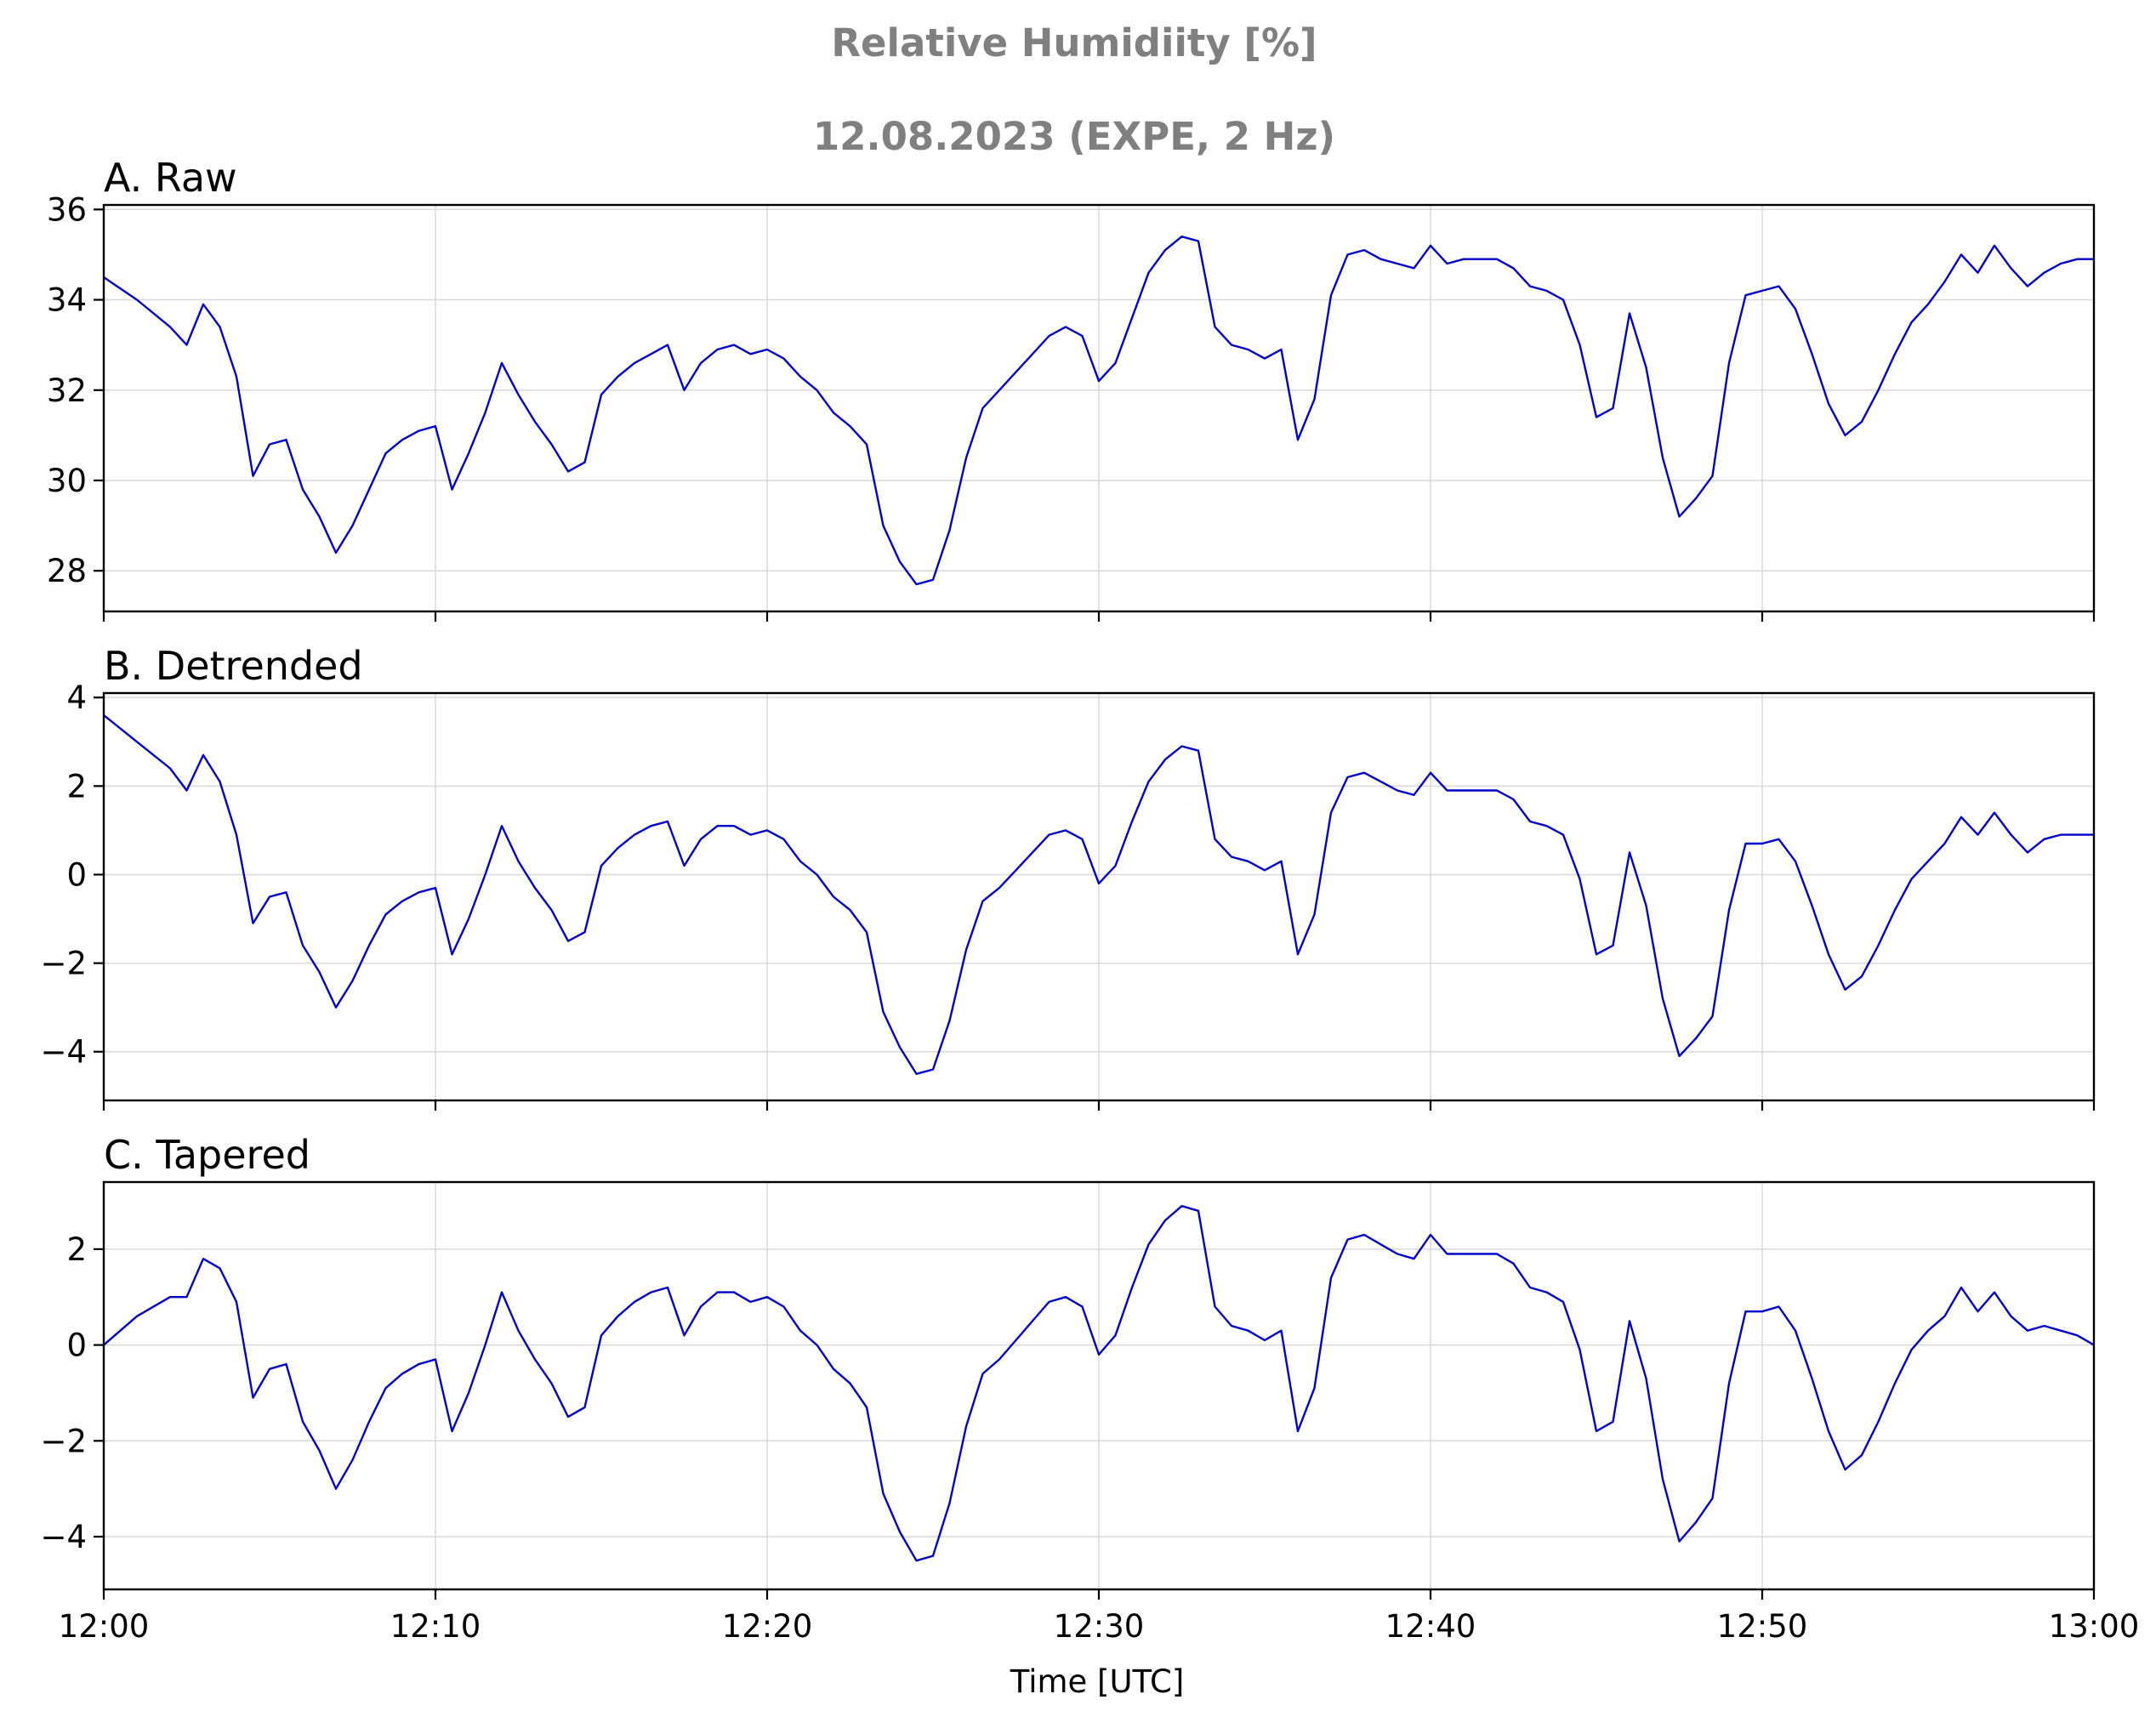 Image resolution: width=2156 pixels, height=1711 pixels. What do you see at coordinates (2095, 1626) in the screenshot?
I see `x-tick-label: 13:00` at bounding box center [2095, 1626].